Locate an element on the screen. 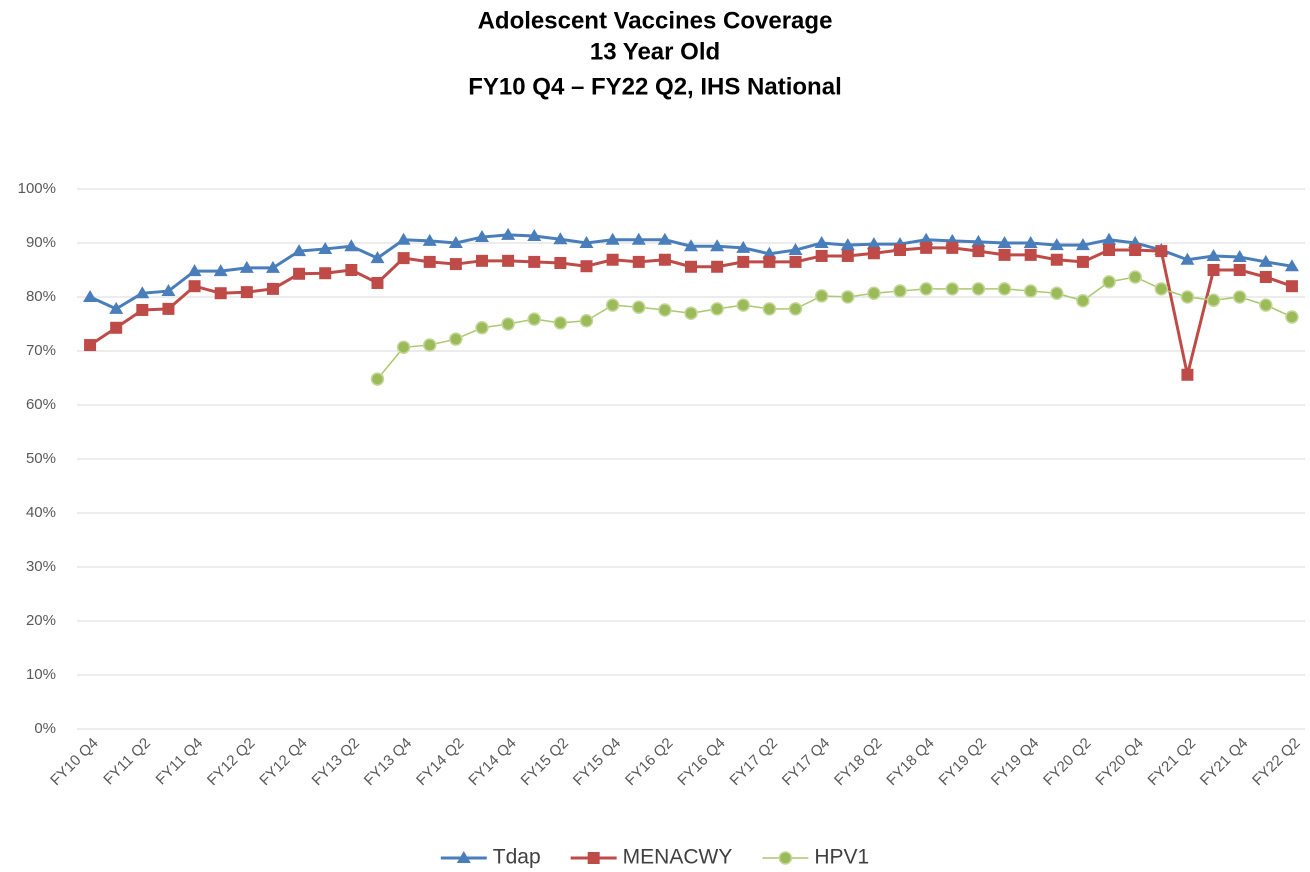 The width and height of the screenshot is (1310, 872). x-tick-label: FY14 Q4 is located at coordinates (492, 762).